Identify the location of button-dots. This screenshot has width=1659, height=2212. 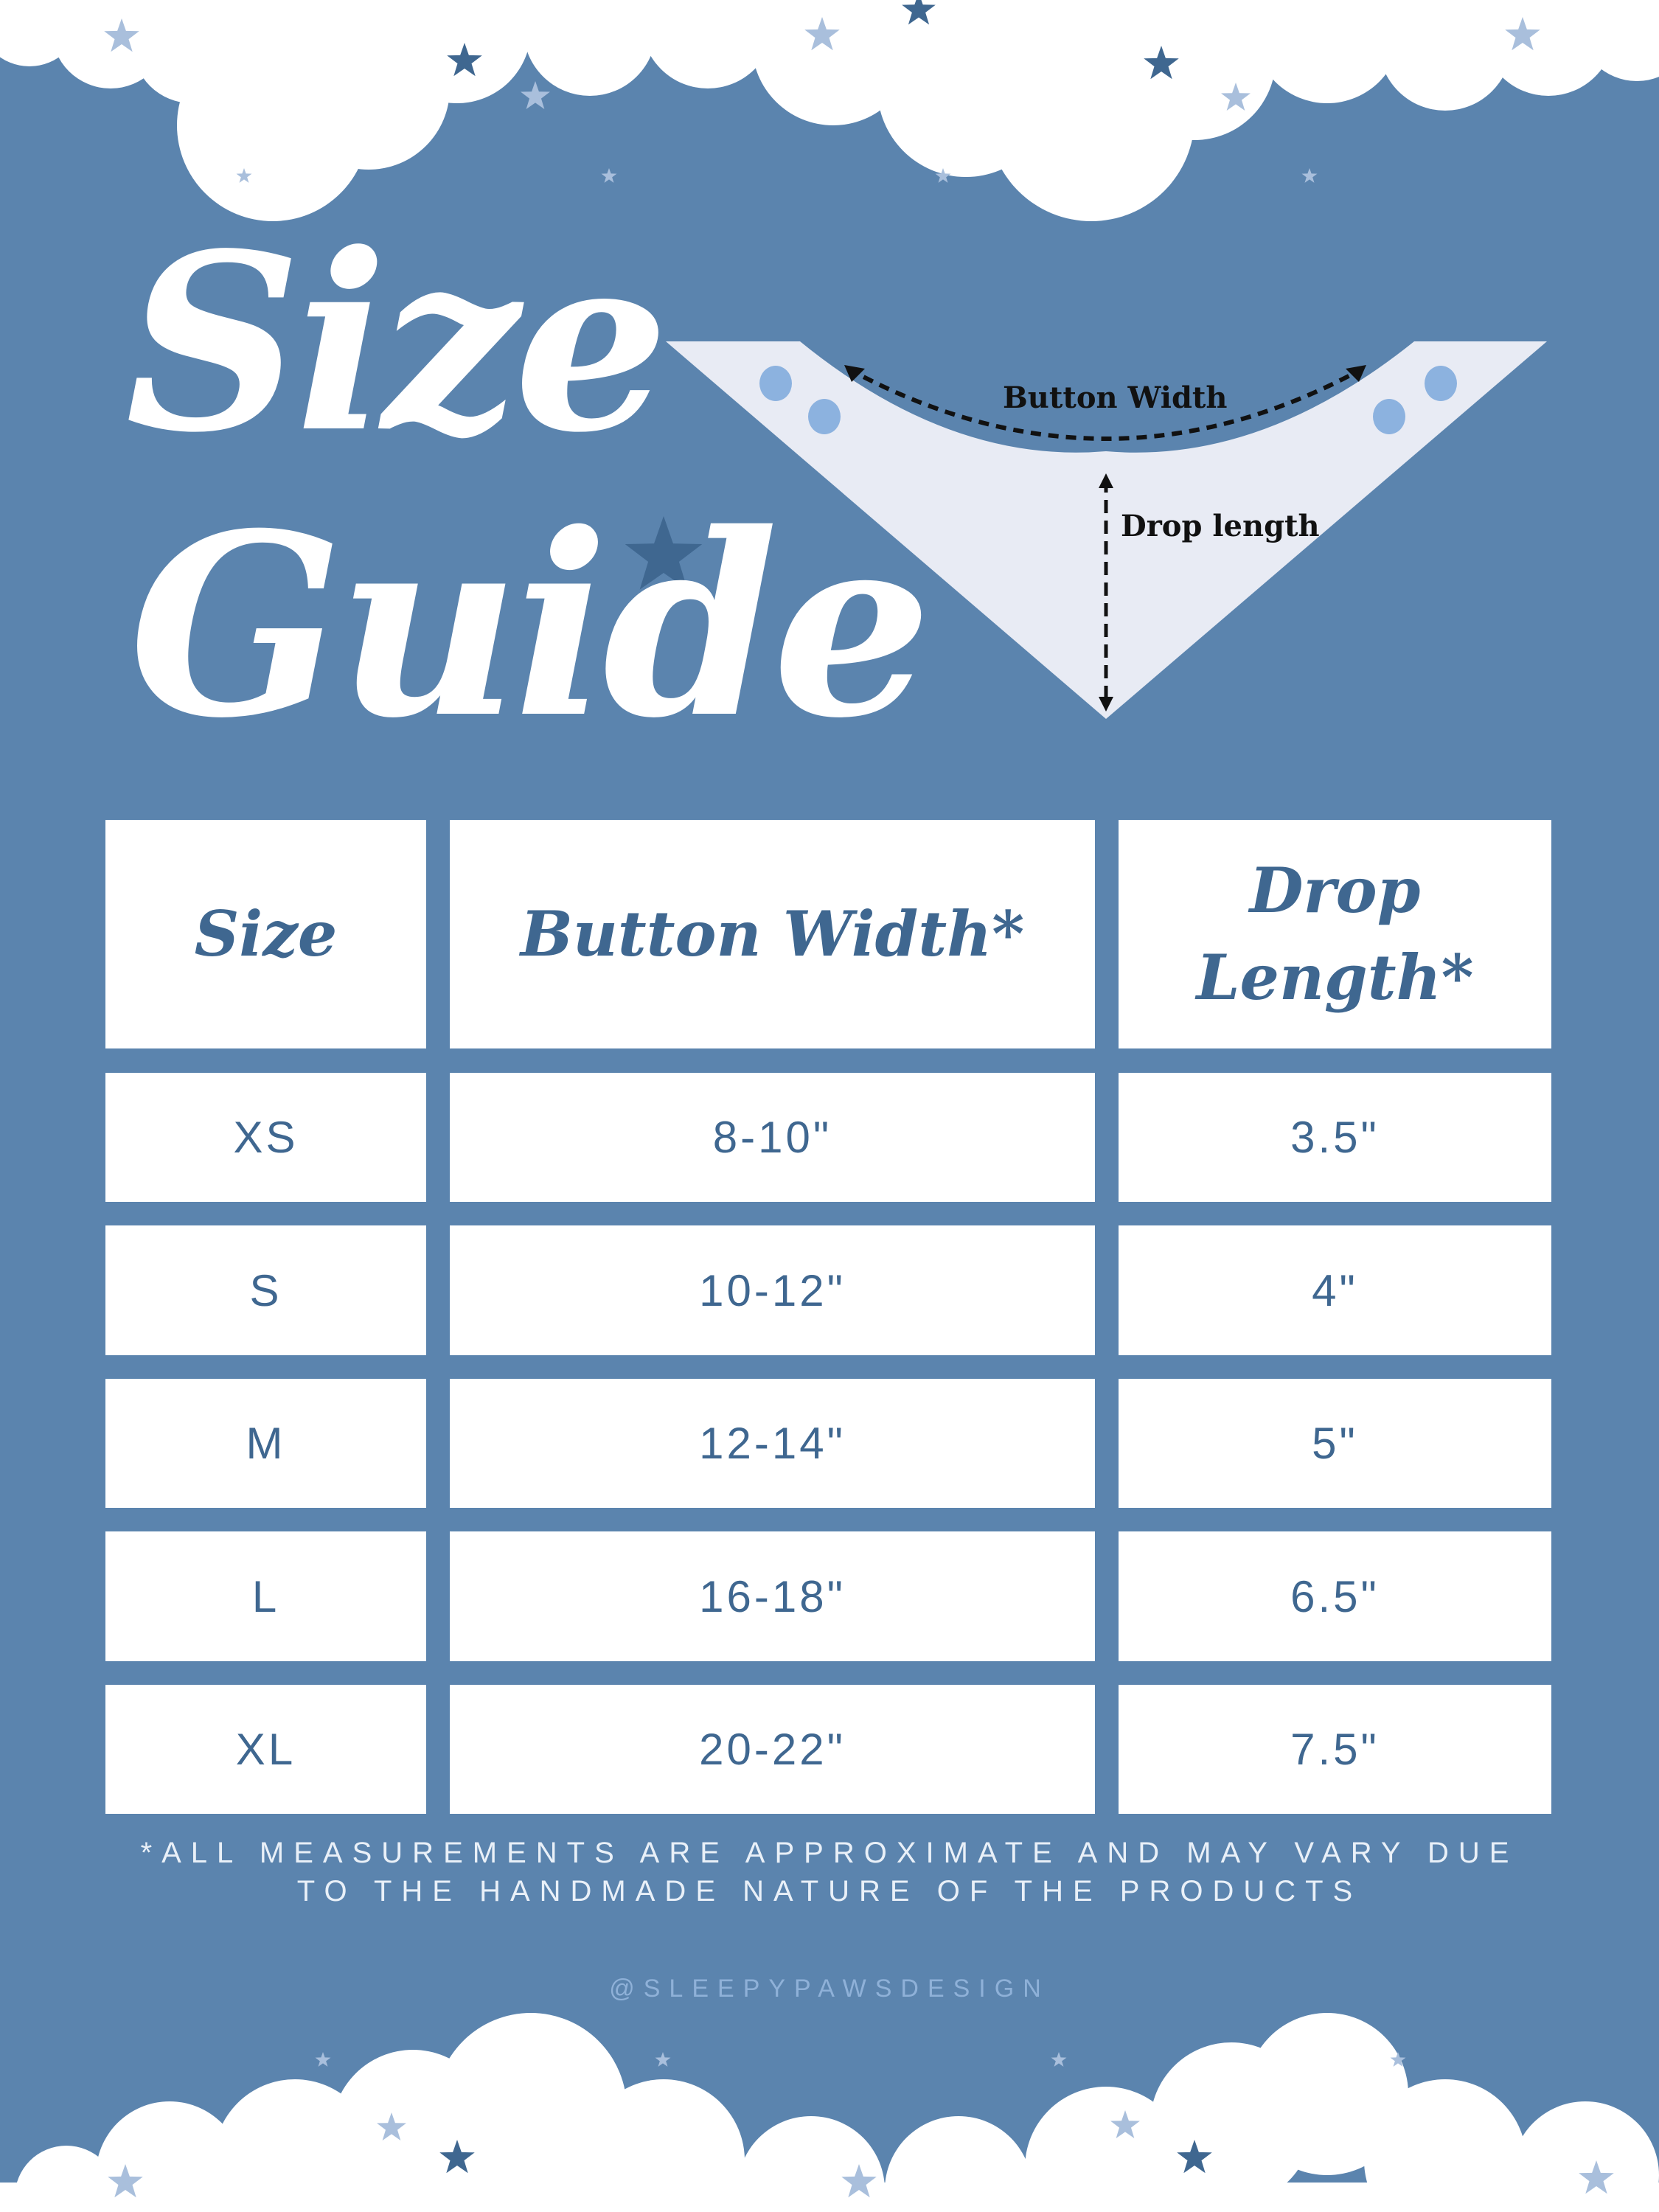
(1108, 400).